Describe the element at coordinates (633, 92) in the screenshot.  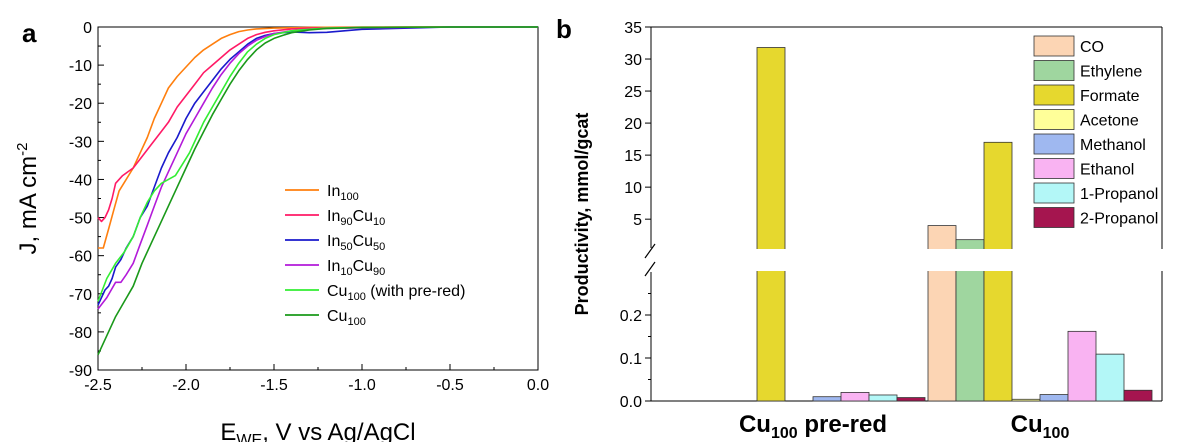
I see `y-tick-label-upper-b: 25` at that location.